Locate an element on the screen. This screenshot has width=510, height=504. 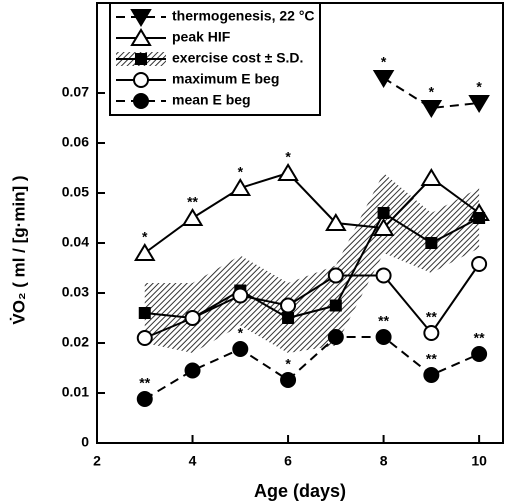
legend-label: peak HIF is located at coordinates (201, 37).